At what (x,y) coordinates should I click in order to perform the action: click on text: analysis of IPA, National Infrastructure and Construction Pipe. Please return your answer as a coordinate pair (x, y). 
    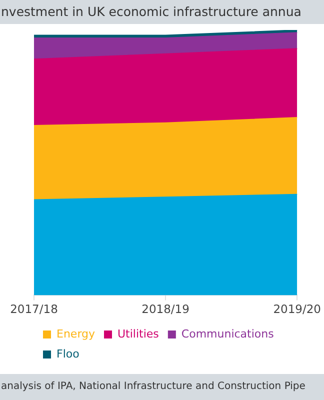
    Looking at the image, I should click on (162, 387).